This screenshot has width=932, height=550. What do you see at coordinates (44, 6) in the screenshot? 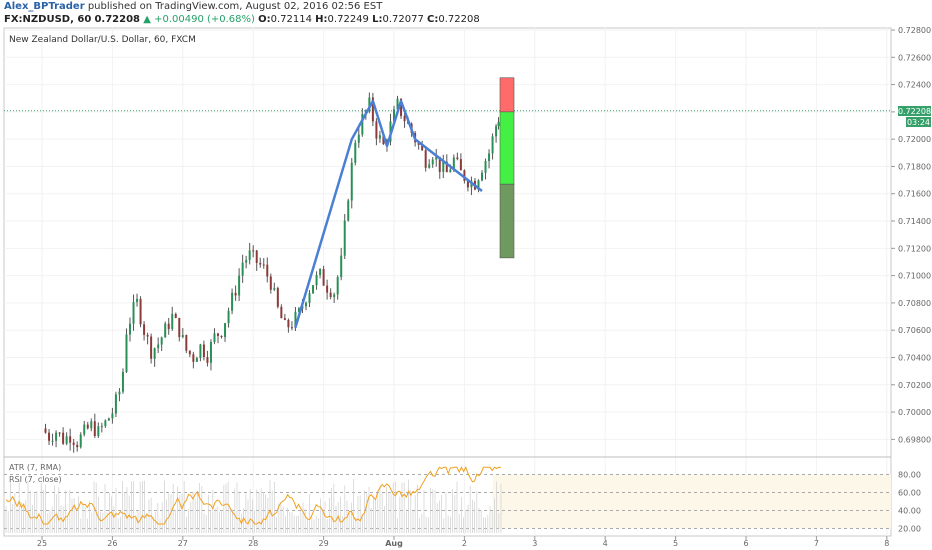
I see `author-link: Alex_BPTrader` at bounding box center [44, 6].